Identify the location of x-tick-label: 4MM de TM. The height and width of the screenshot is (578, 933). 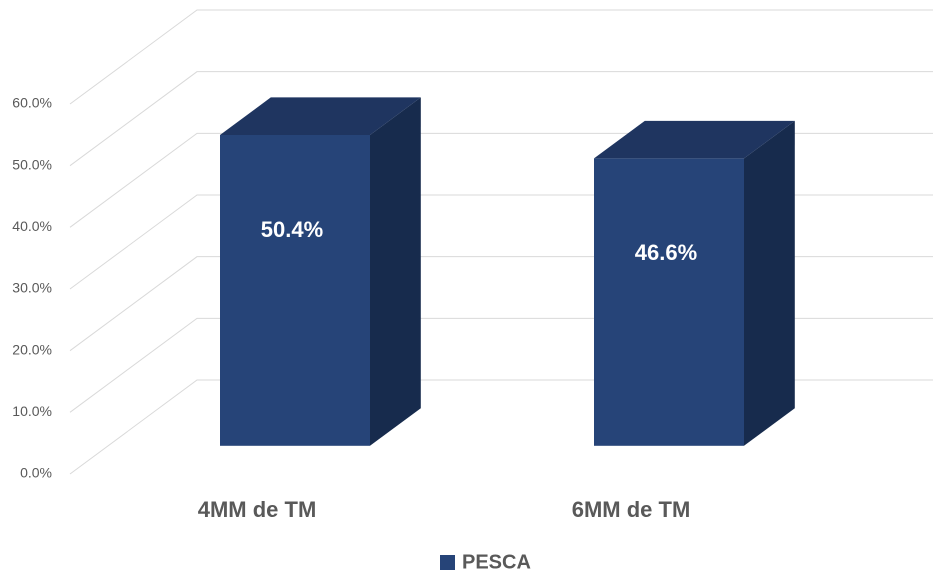
(257, 509).